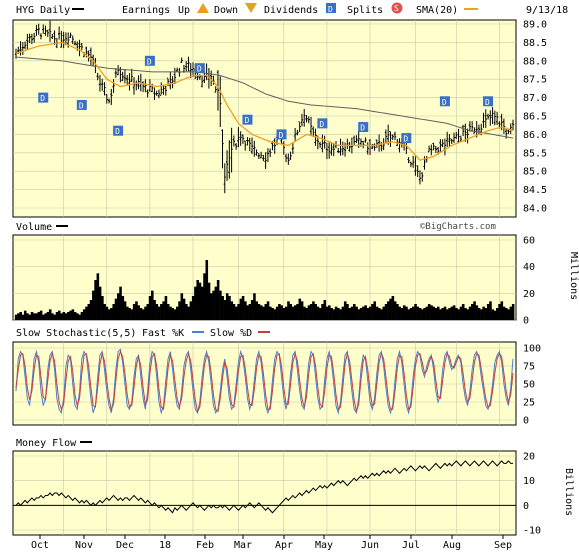 The height and width of the screenshot is (557, 579). What do you see at coordinates (437, 10) in the screenshot?
I see `sma-label: SMA(20)` at bounding box center [437, 10].